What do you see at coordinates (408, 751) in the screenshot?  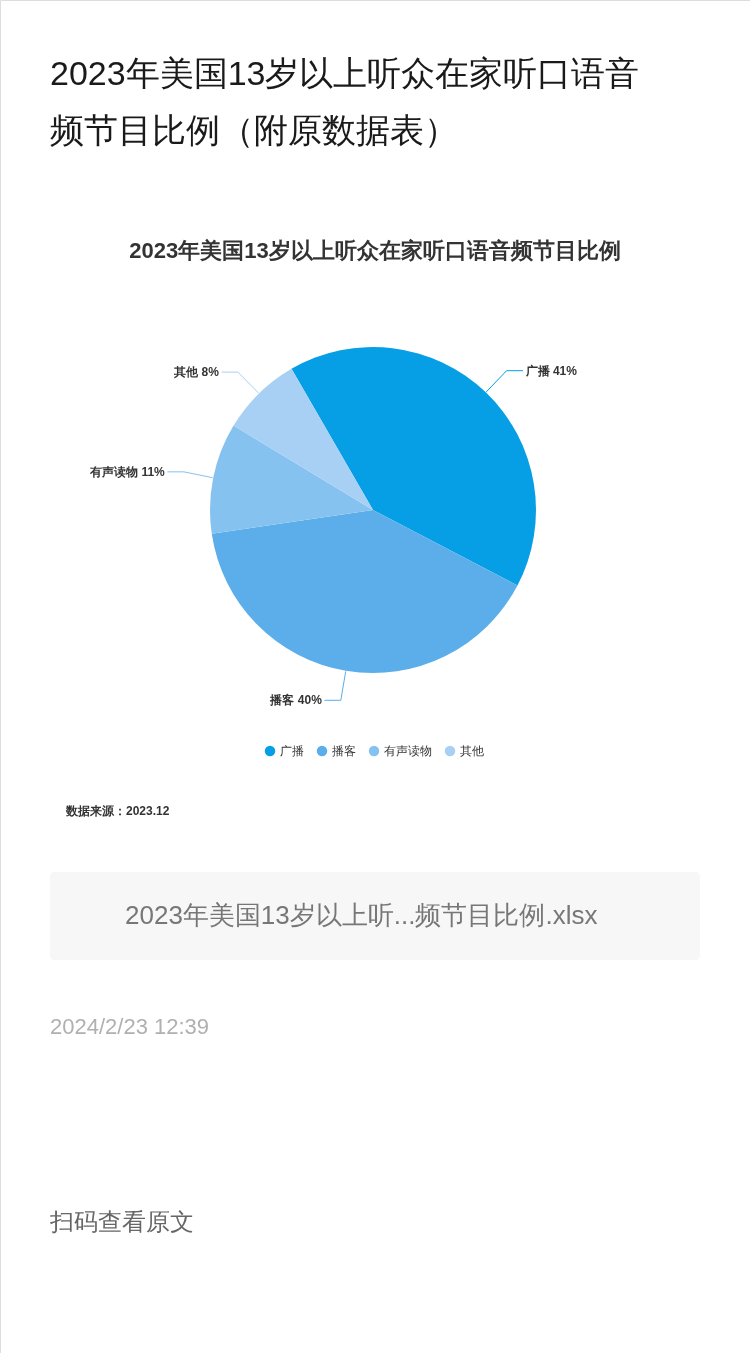 I see `legend-label: 有声读物` at bounding box center [408, 751].